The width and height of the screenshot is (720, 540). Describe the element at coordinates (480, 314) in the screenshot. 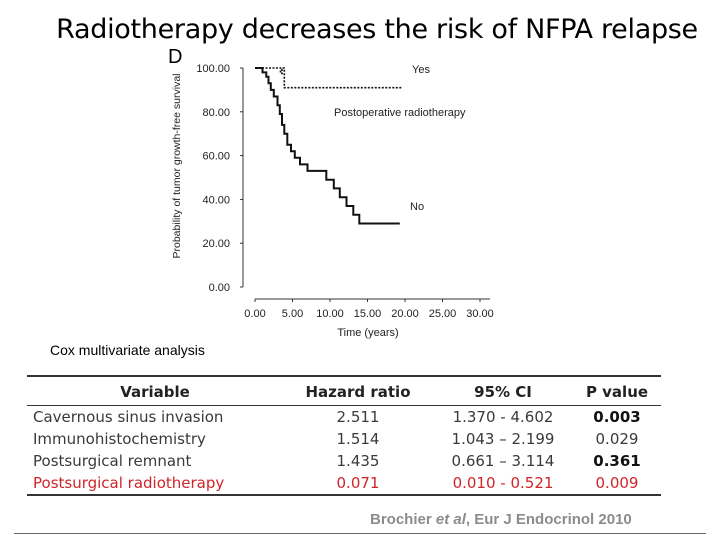

I see `x-tick-label: 30.00` at that location.